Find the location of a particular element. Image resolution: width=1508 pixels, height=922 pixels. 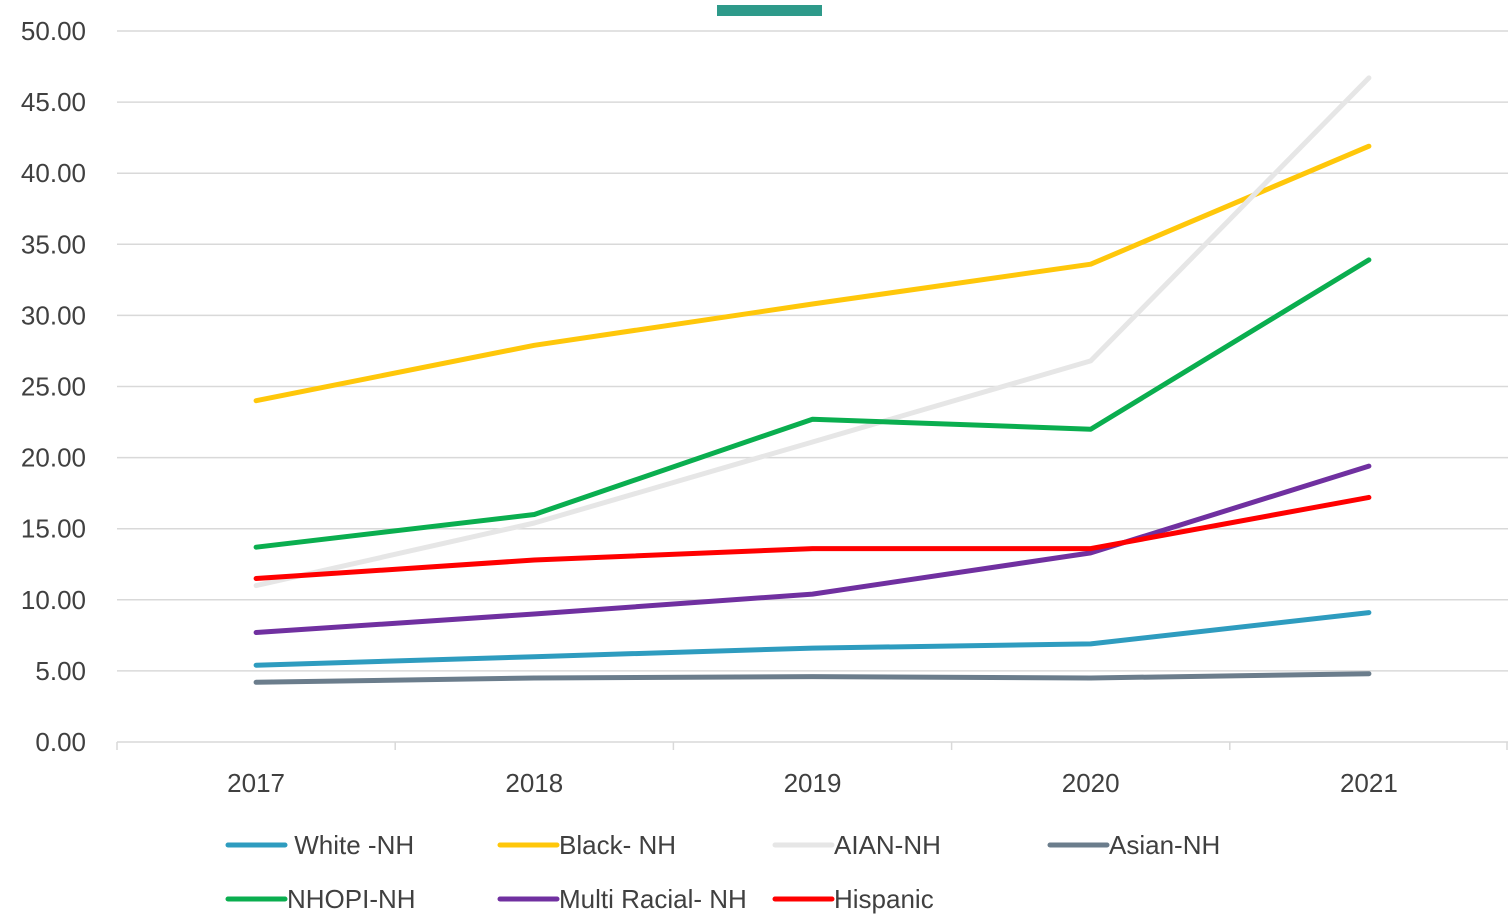

legend-label: Hispanic is located at coordinates (884, 899).